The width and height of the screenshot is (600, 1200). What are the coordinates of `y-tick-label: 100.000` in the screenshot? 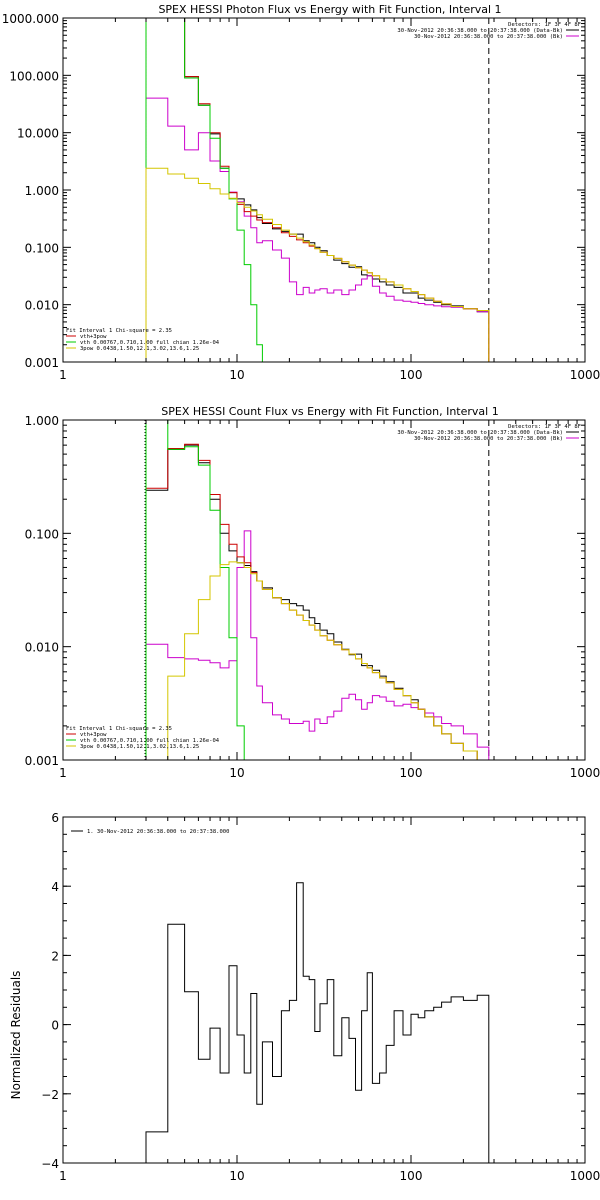 It's located at (34, 76).